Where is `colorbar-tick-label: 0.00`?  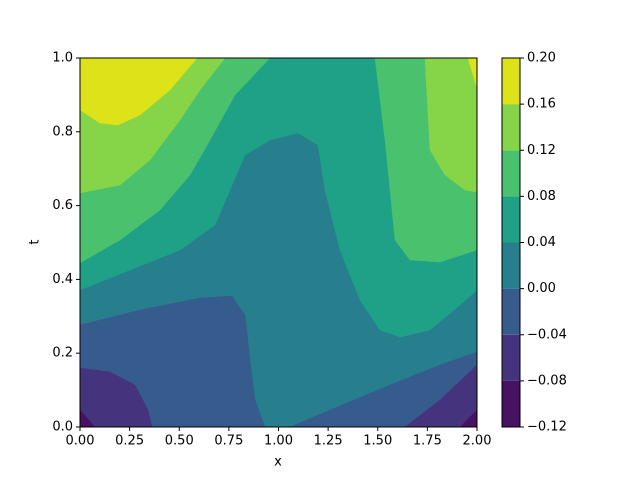
colorbar-tick-label: 0.00 is located at coordinates (541, 288).